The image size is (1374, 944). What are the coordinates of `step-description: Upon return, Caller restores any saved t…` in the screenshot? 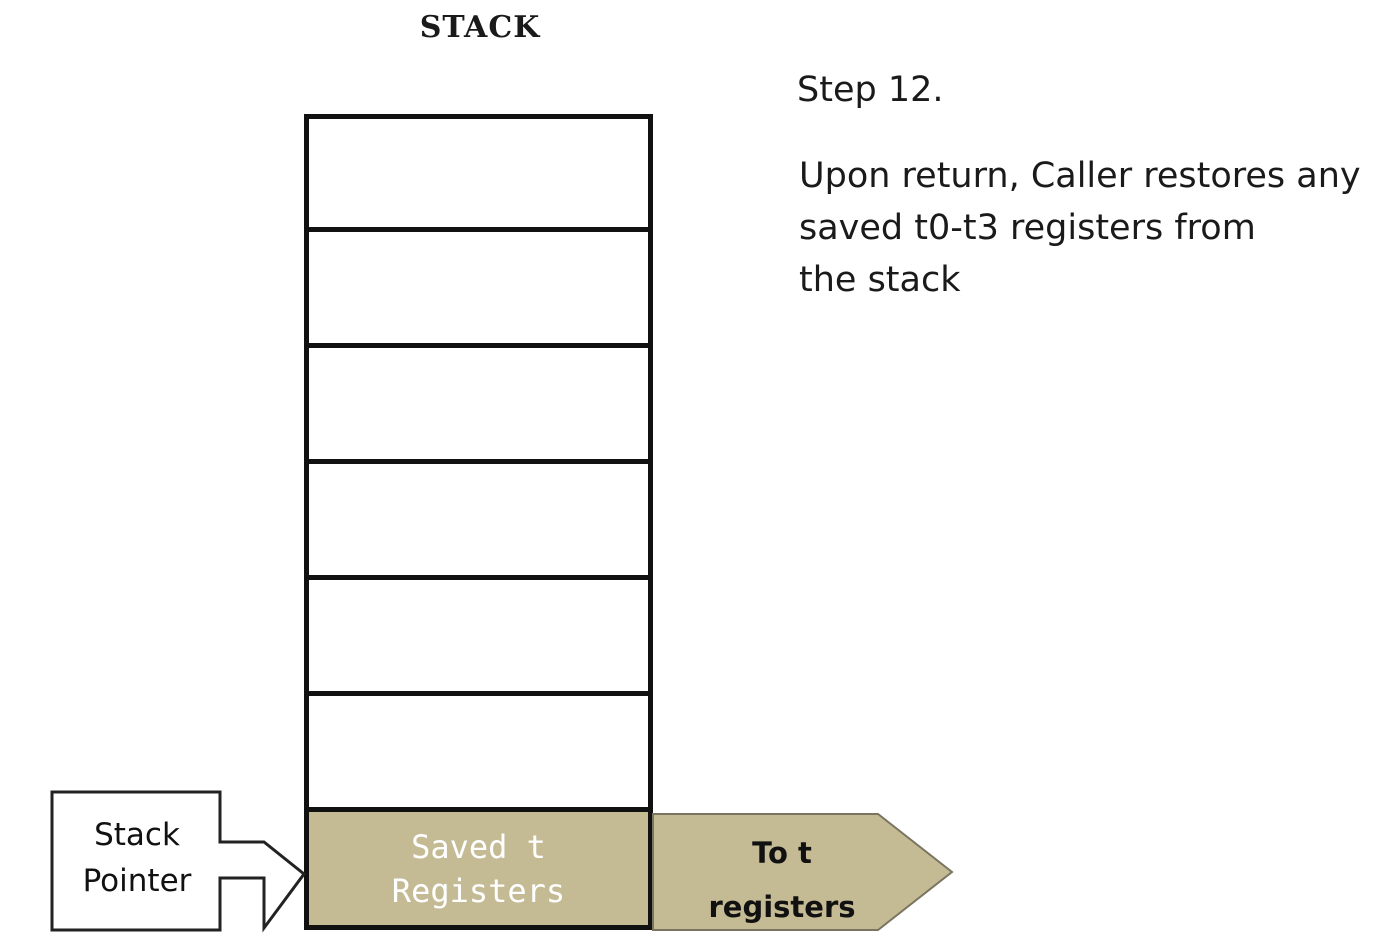 It's located at (1084, 228).